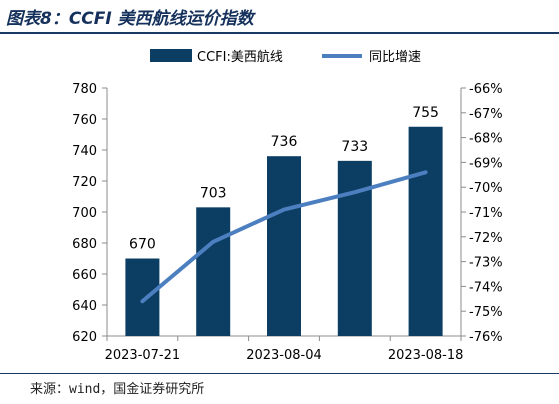  I want to click on source-note: 来源：wind，国金证券研究所, so click(117, 389).